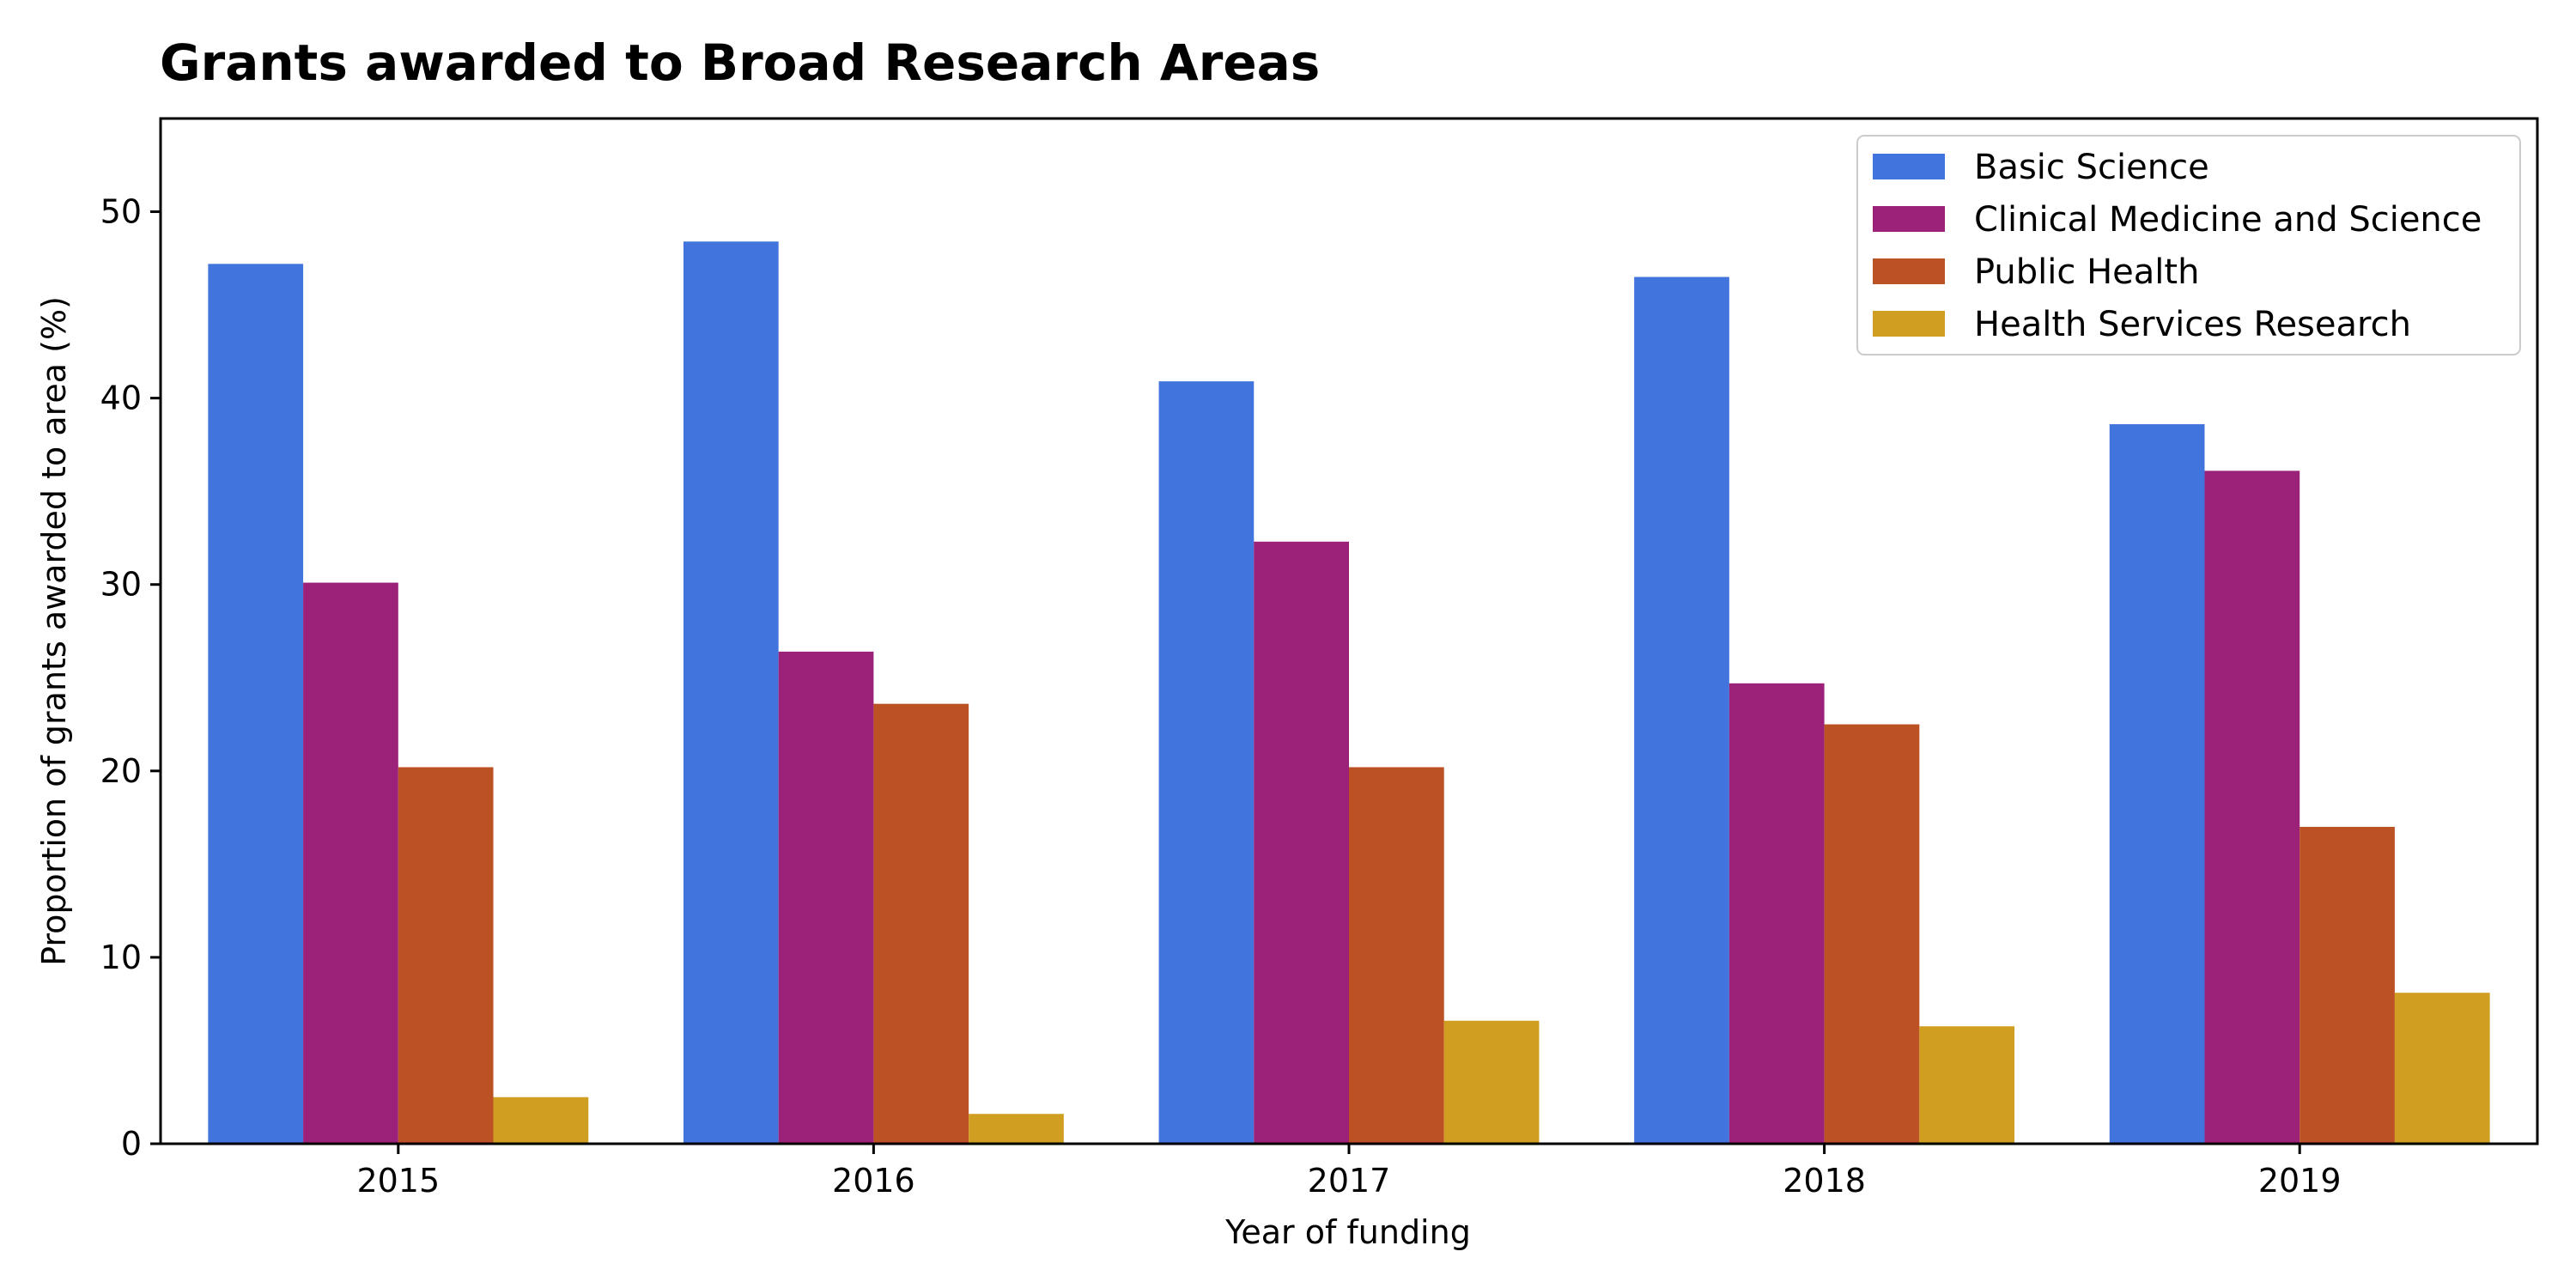  What do you see at coordinates (256, 704) in the screenshot?
I see `bar-basic-science-2015` at bounding box center [256, 704].